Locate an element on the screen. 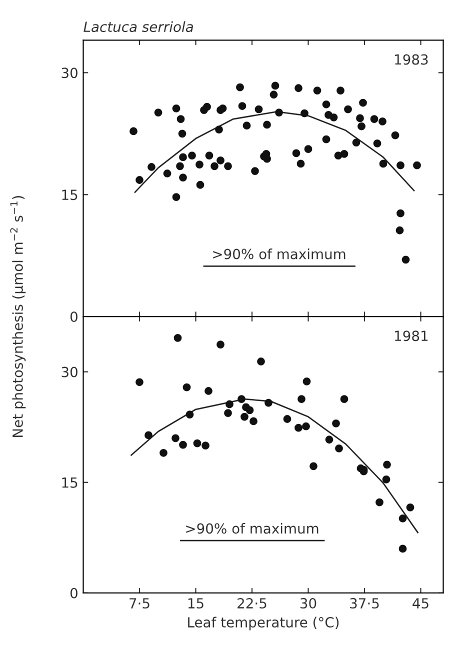 Image resolution: width=450 pixels, height=648 pixels. x-tick-label: 22·5 is located at coordinates (252, 603).